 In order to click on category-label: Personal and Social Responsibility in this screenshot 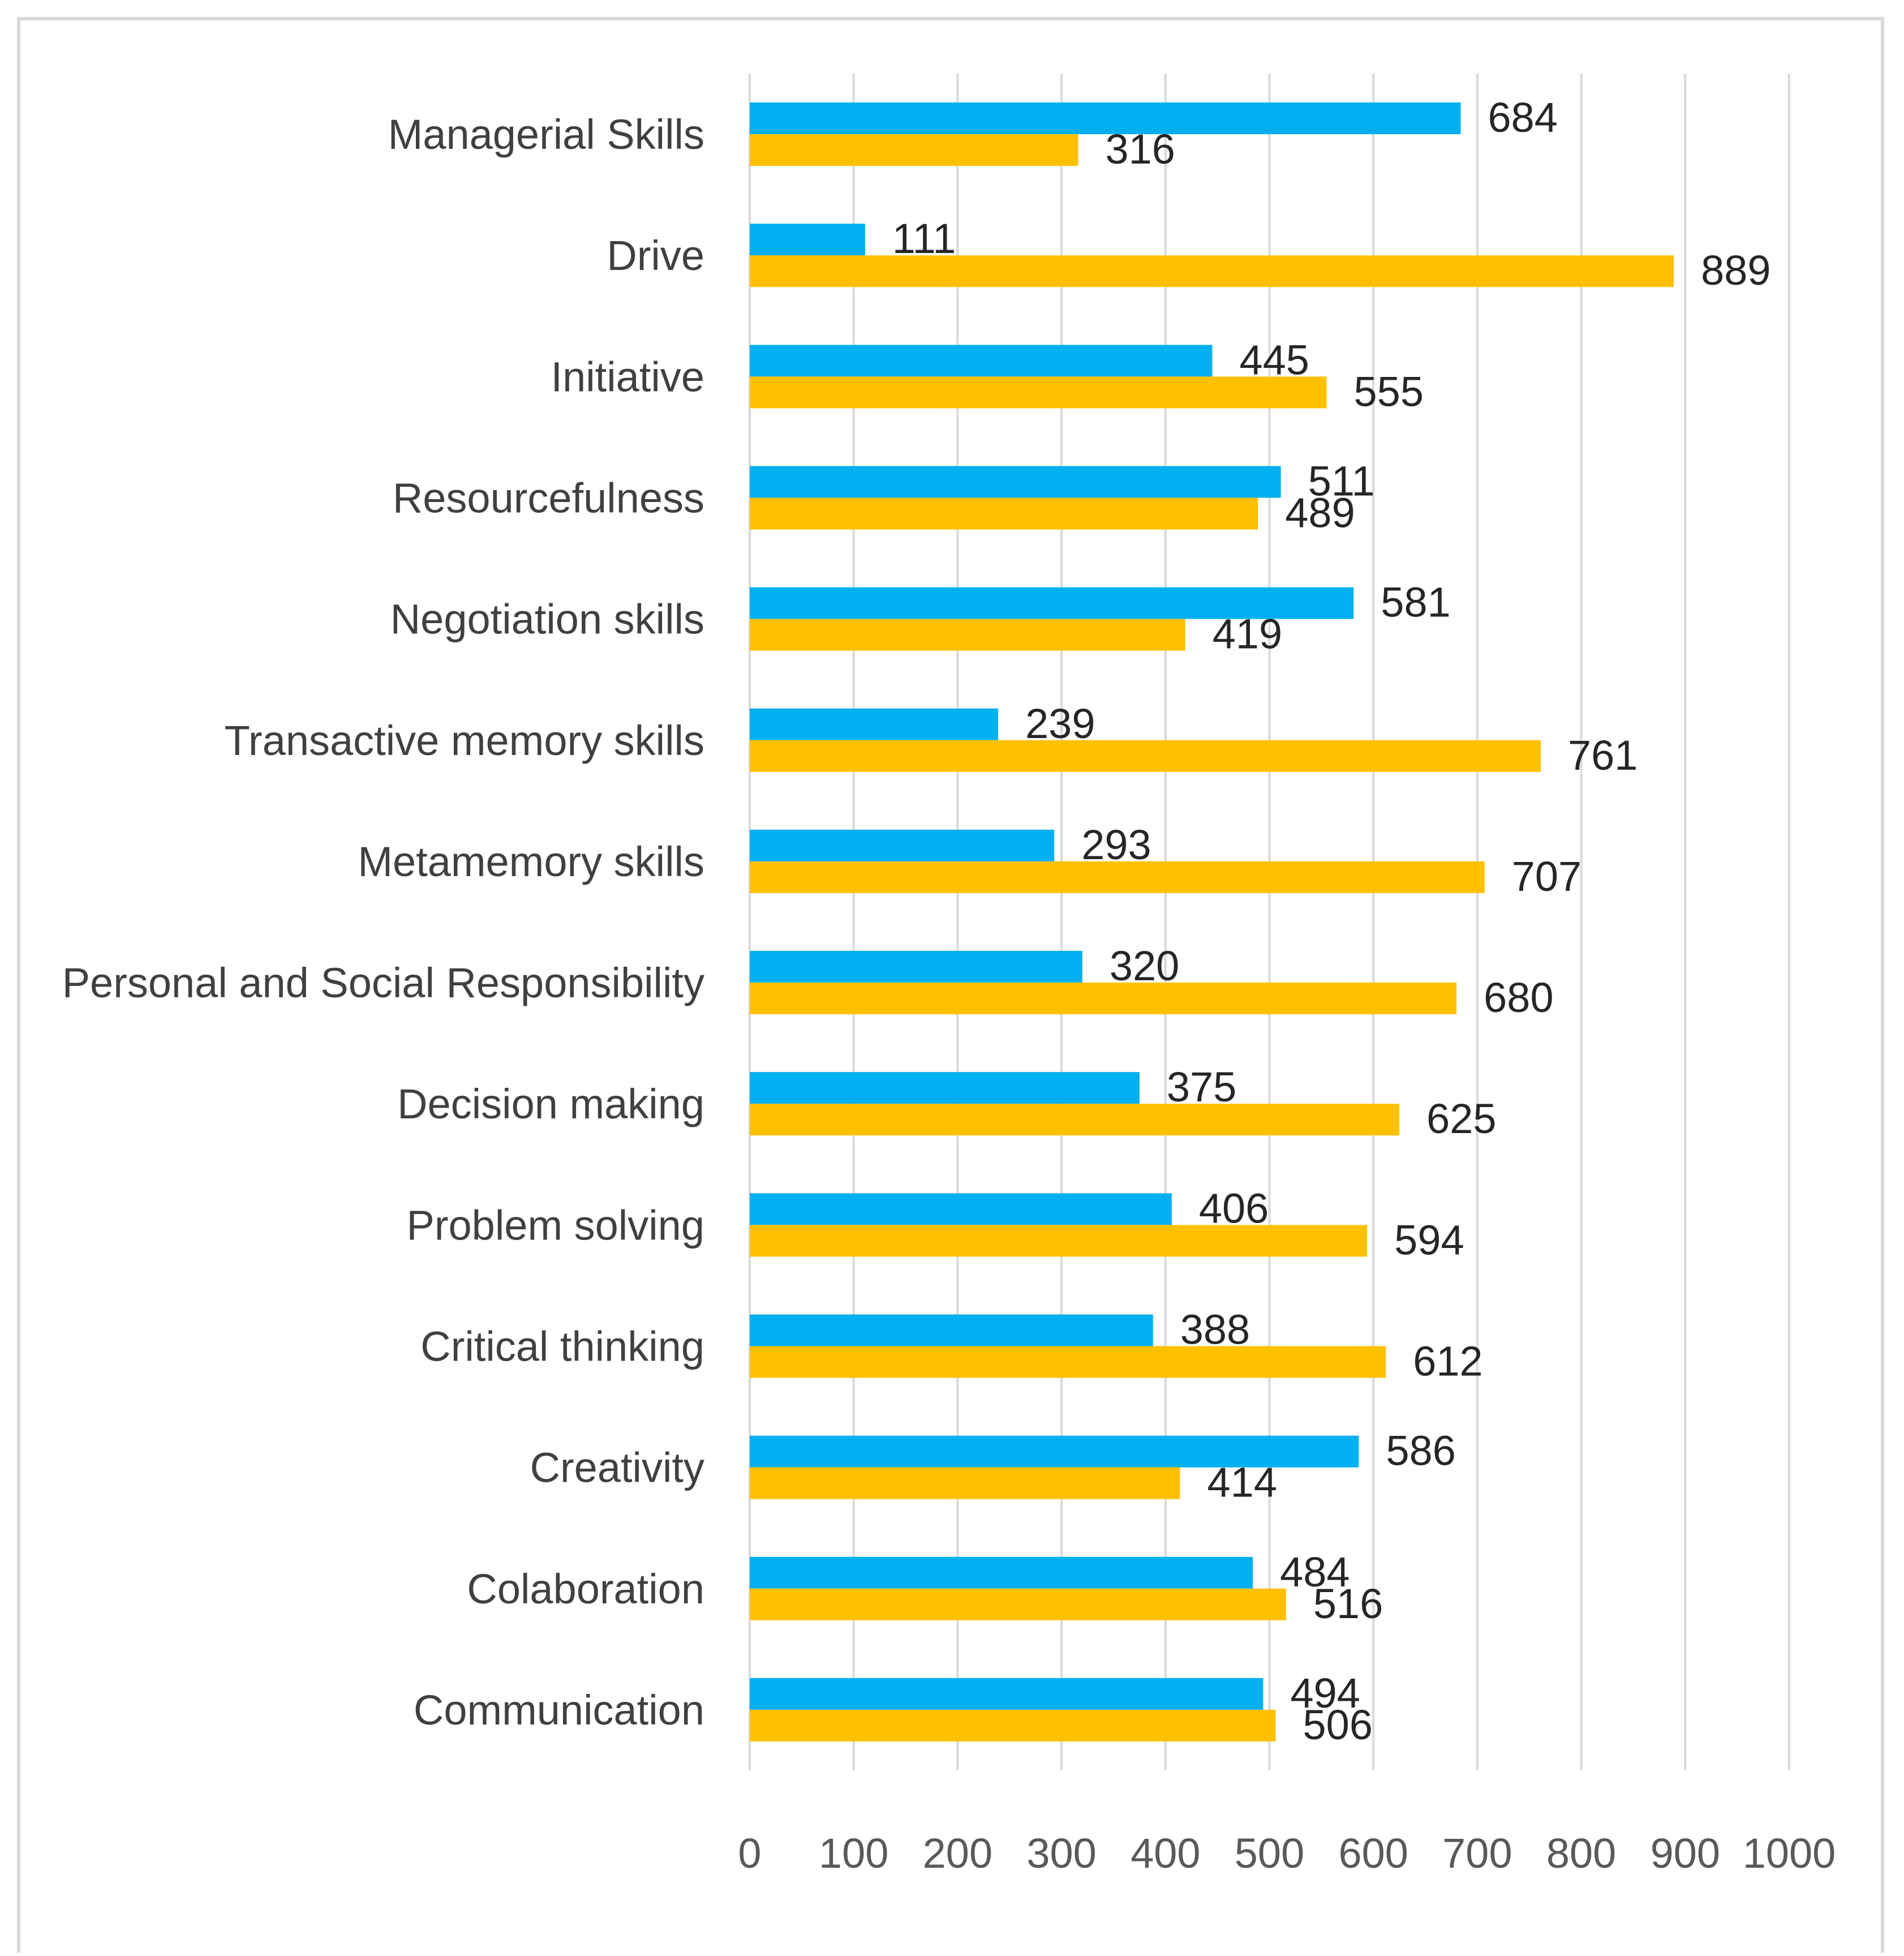, I will do `click(383, 982)`.